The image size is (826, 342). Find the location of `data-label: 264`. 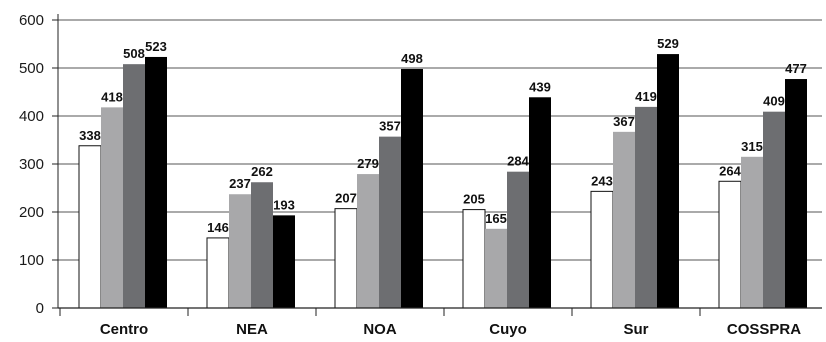

data-label: 264 is located at coordinates (730, 170).